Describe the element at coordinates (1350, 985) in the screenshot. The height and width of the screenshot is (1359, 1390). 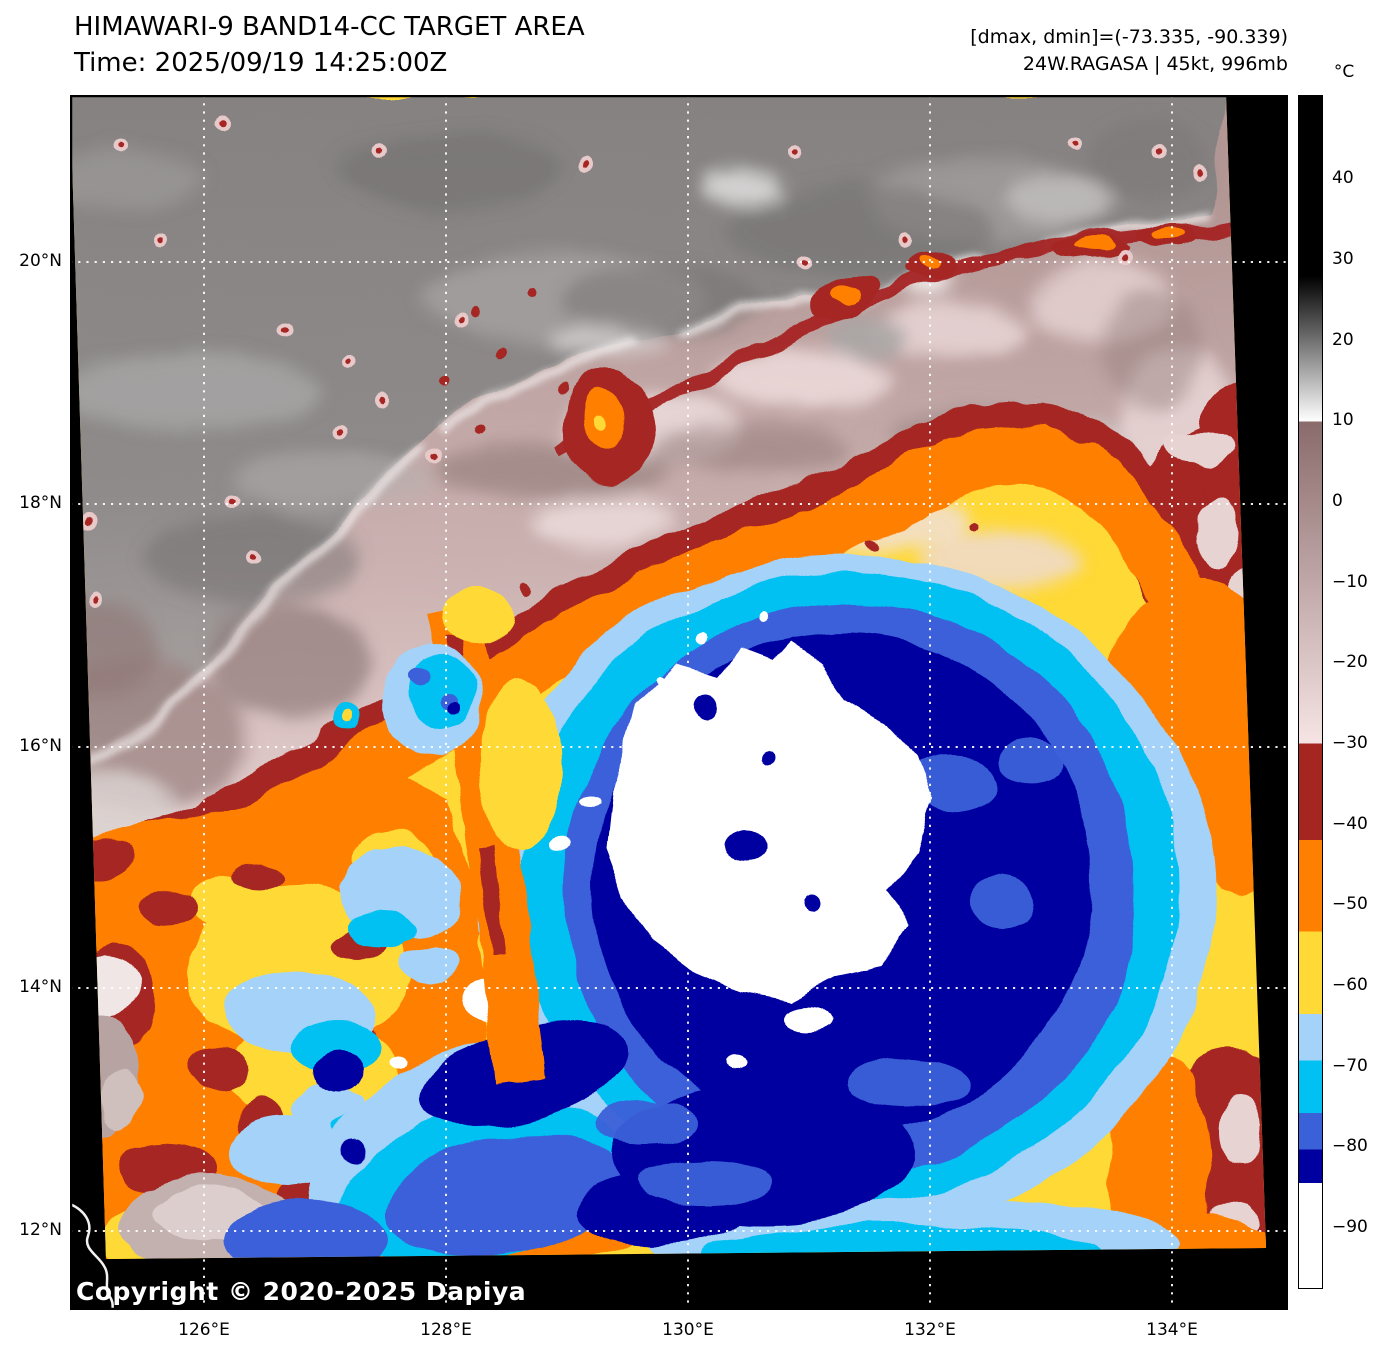
I see `colorbar-tick-label: −60` at that location.